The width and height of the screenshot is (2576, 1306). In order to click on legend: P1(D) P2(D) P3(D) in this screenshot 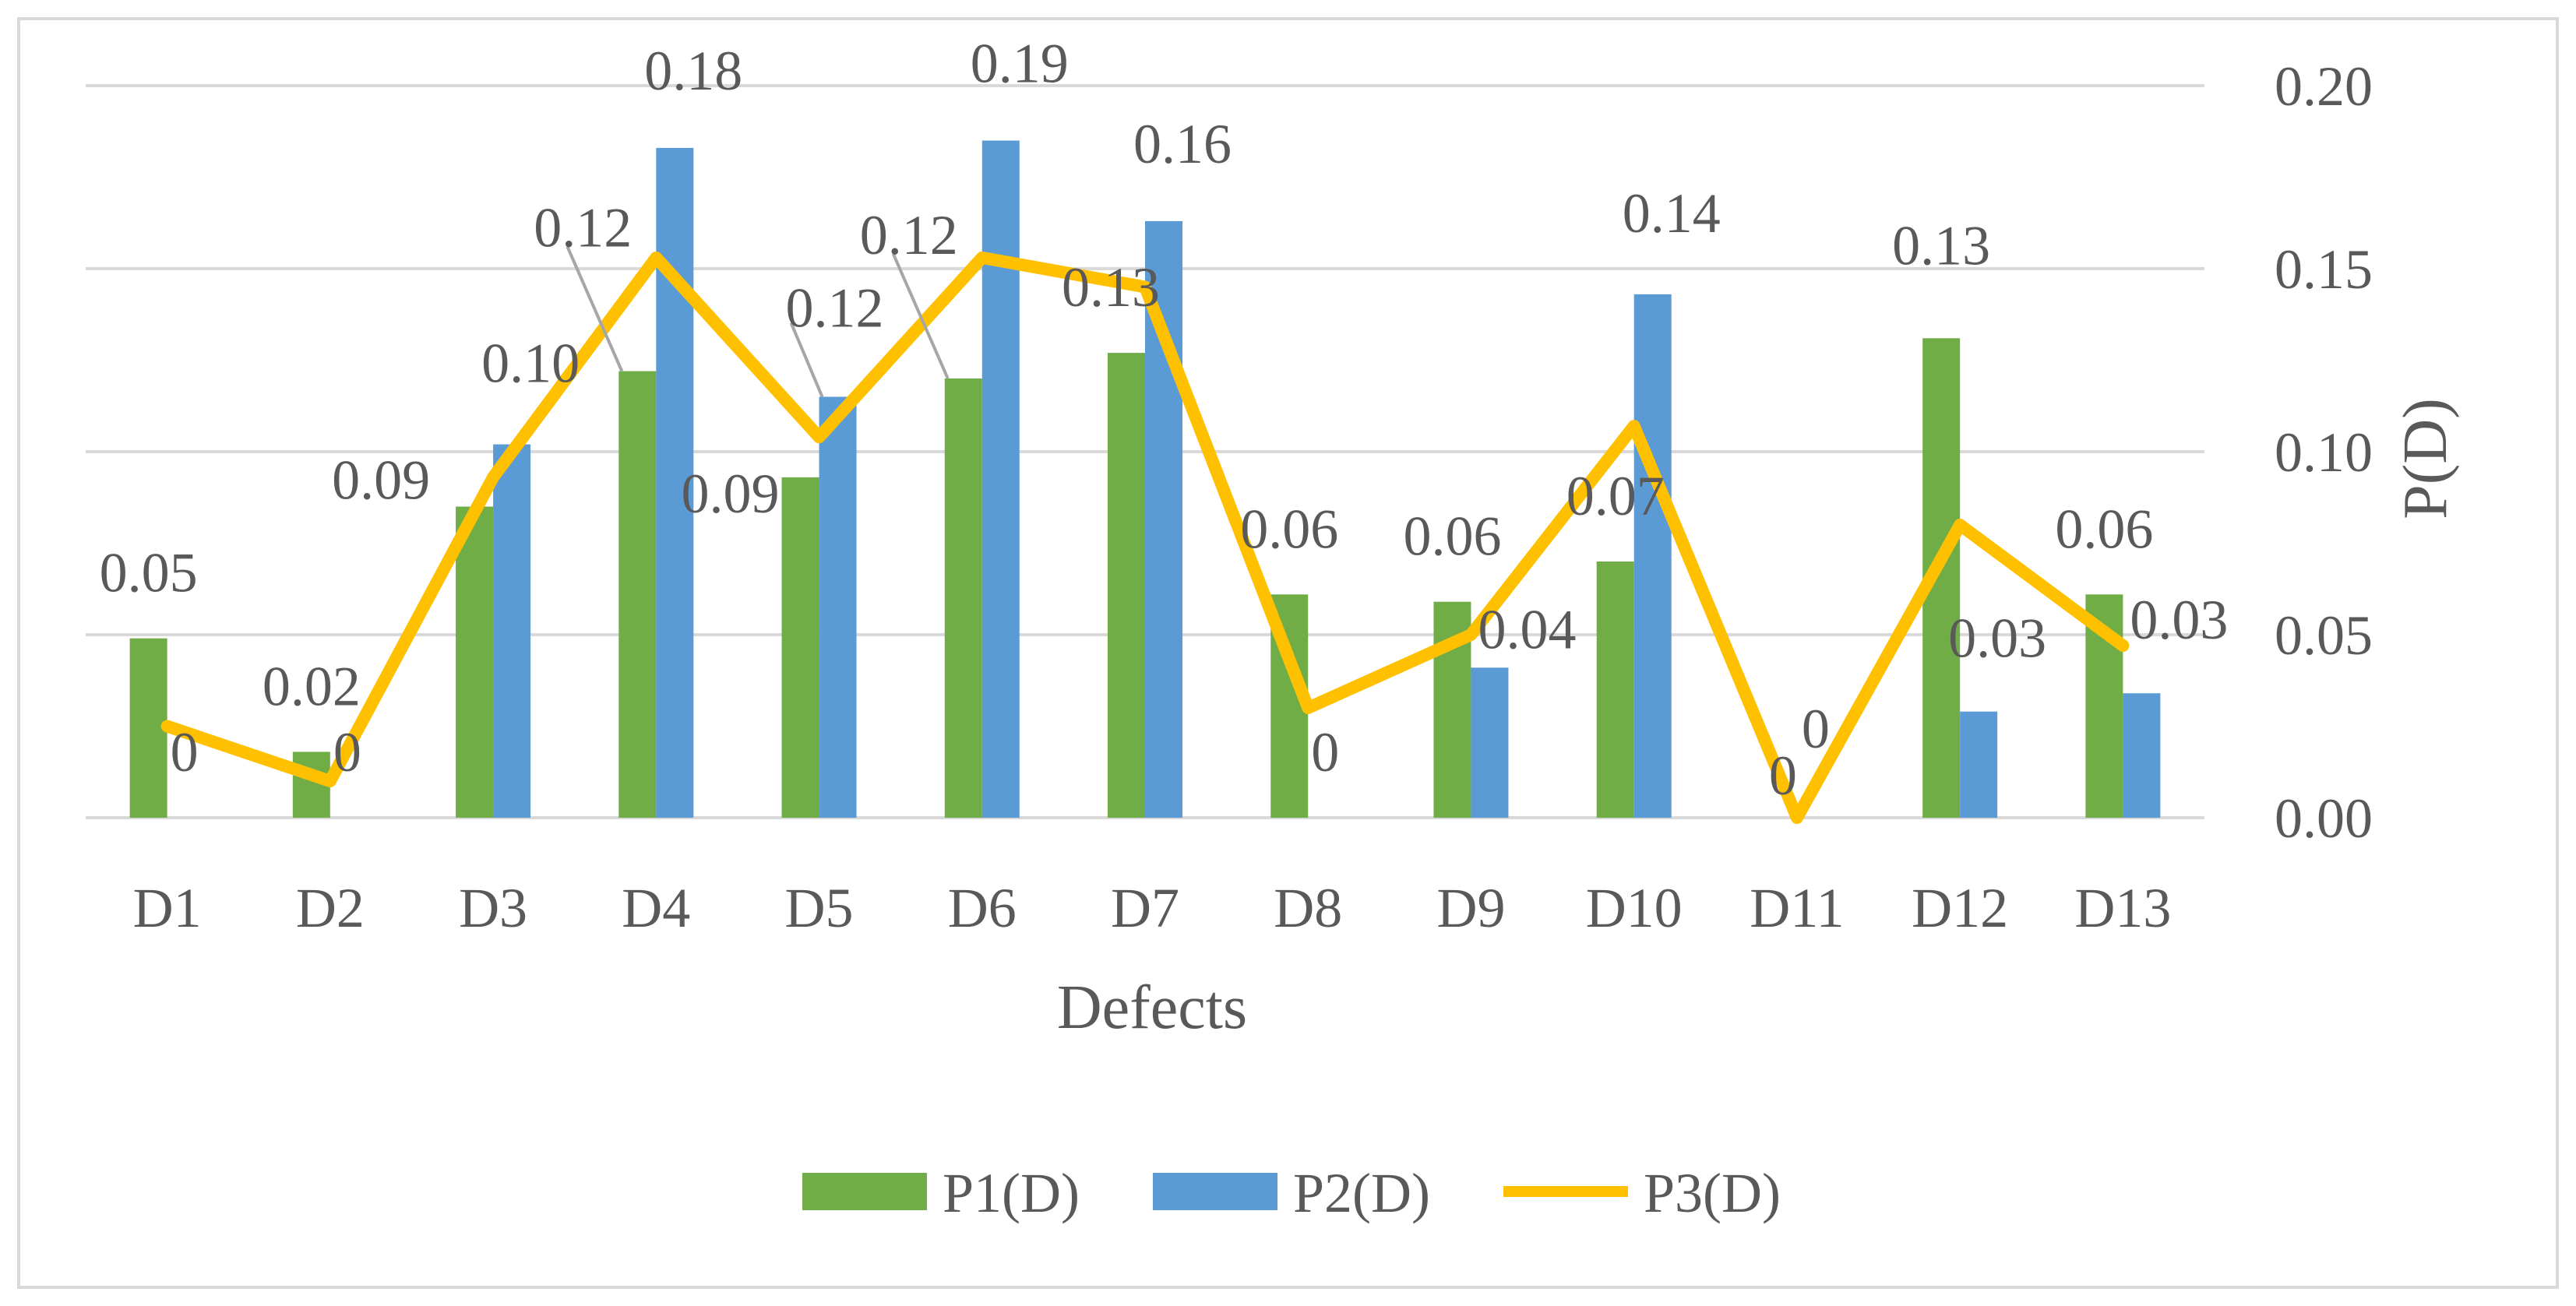, I will do `click(1292, 1193)`.